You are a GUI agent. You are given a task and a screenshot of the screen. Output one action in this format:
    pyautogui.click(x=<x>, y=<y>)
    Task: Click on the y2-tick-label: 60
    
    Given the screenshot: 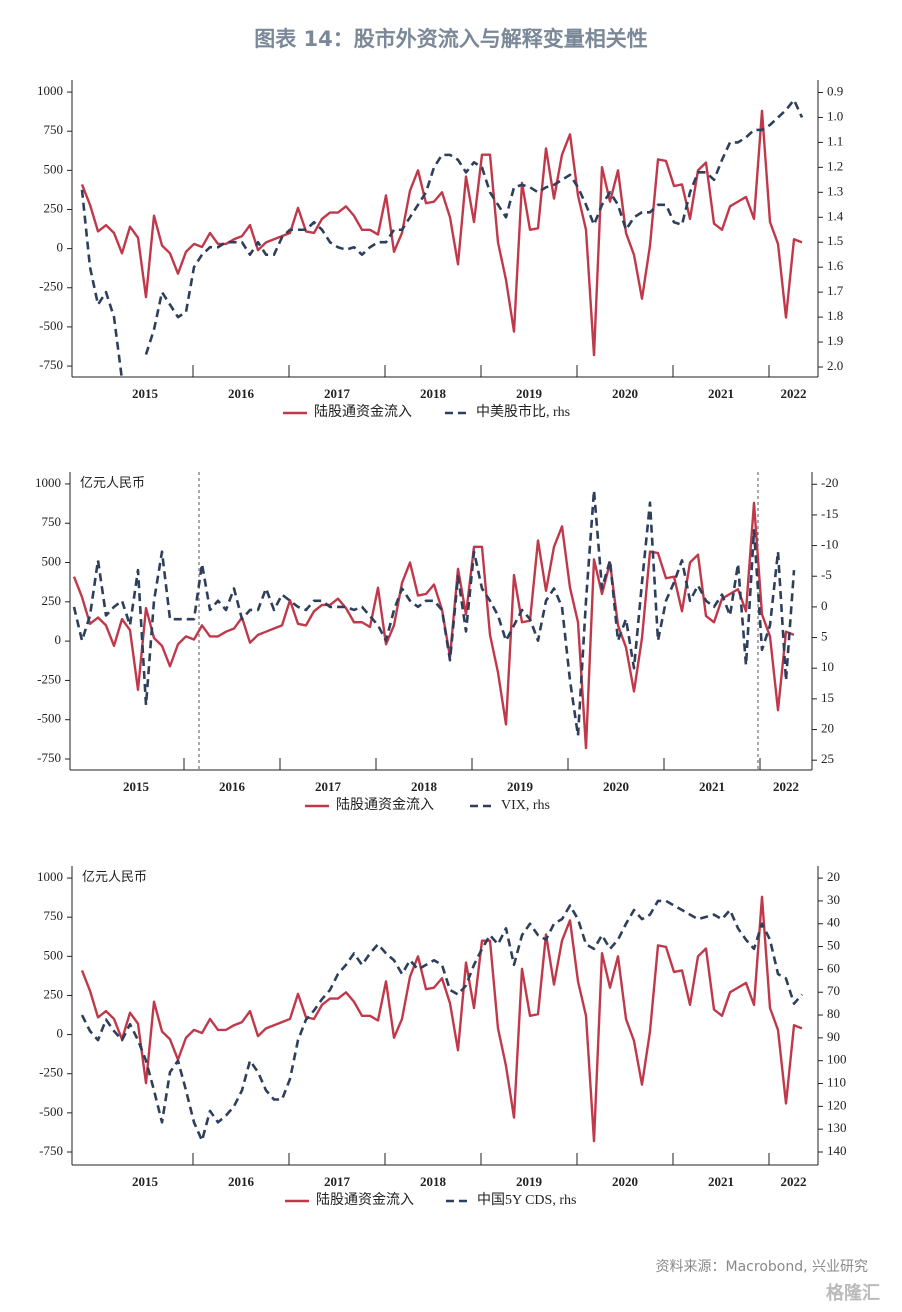 What is the action you would take?
    pyautogui.click(x=833, y=967)
    